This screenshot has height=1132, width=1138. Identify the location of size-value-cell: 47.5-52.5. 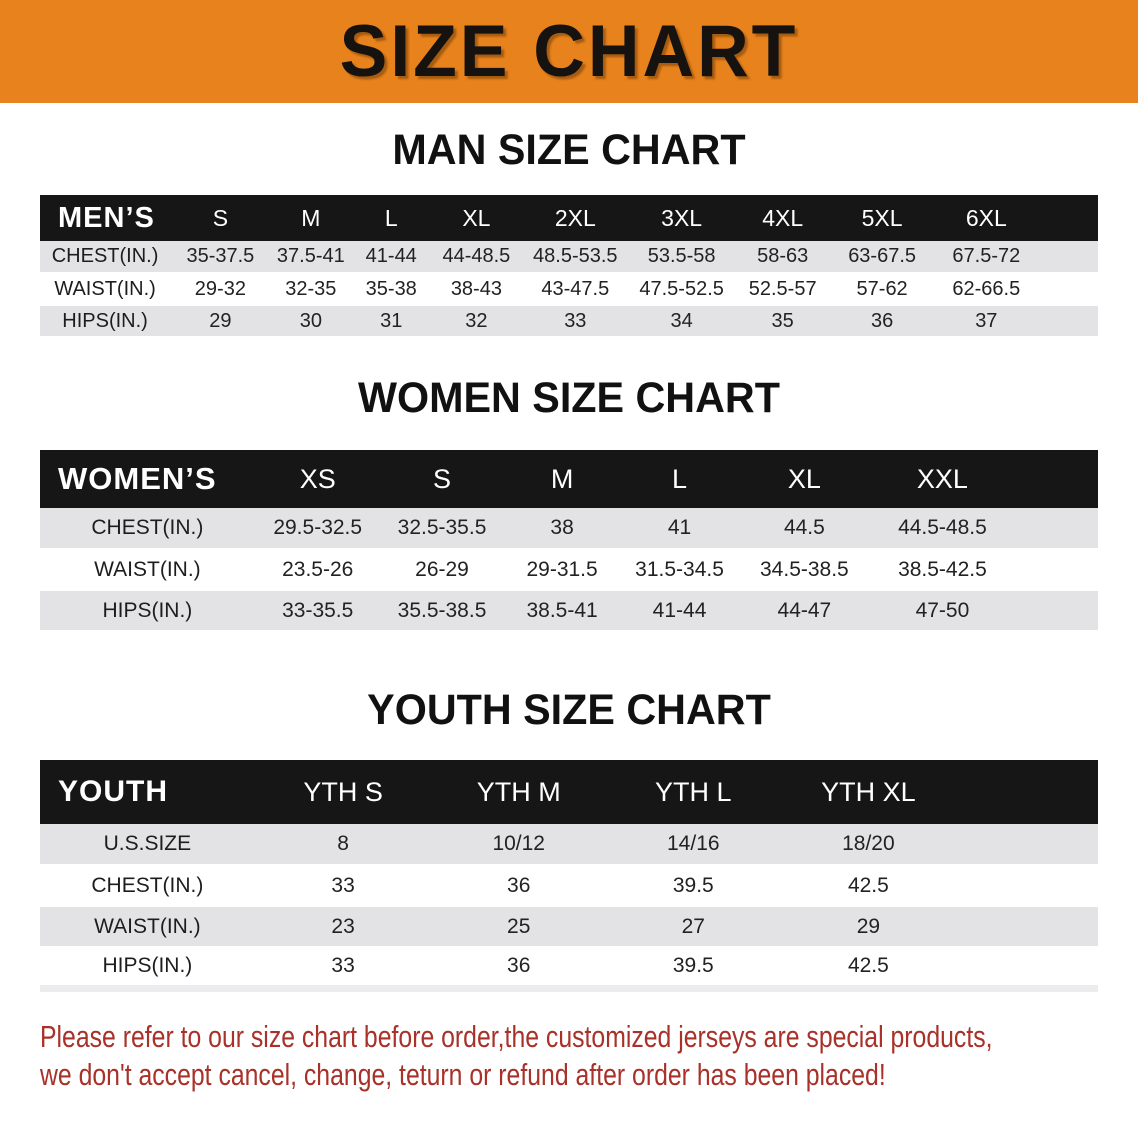
(681, 289).